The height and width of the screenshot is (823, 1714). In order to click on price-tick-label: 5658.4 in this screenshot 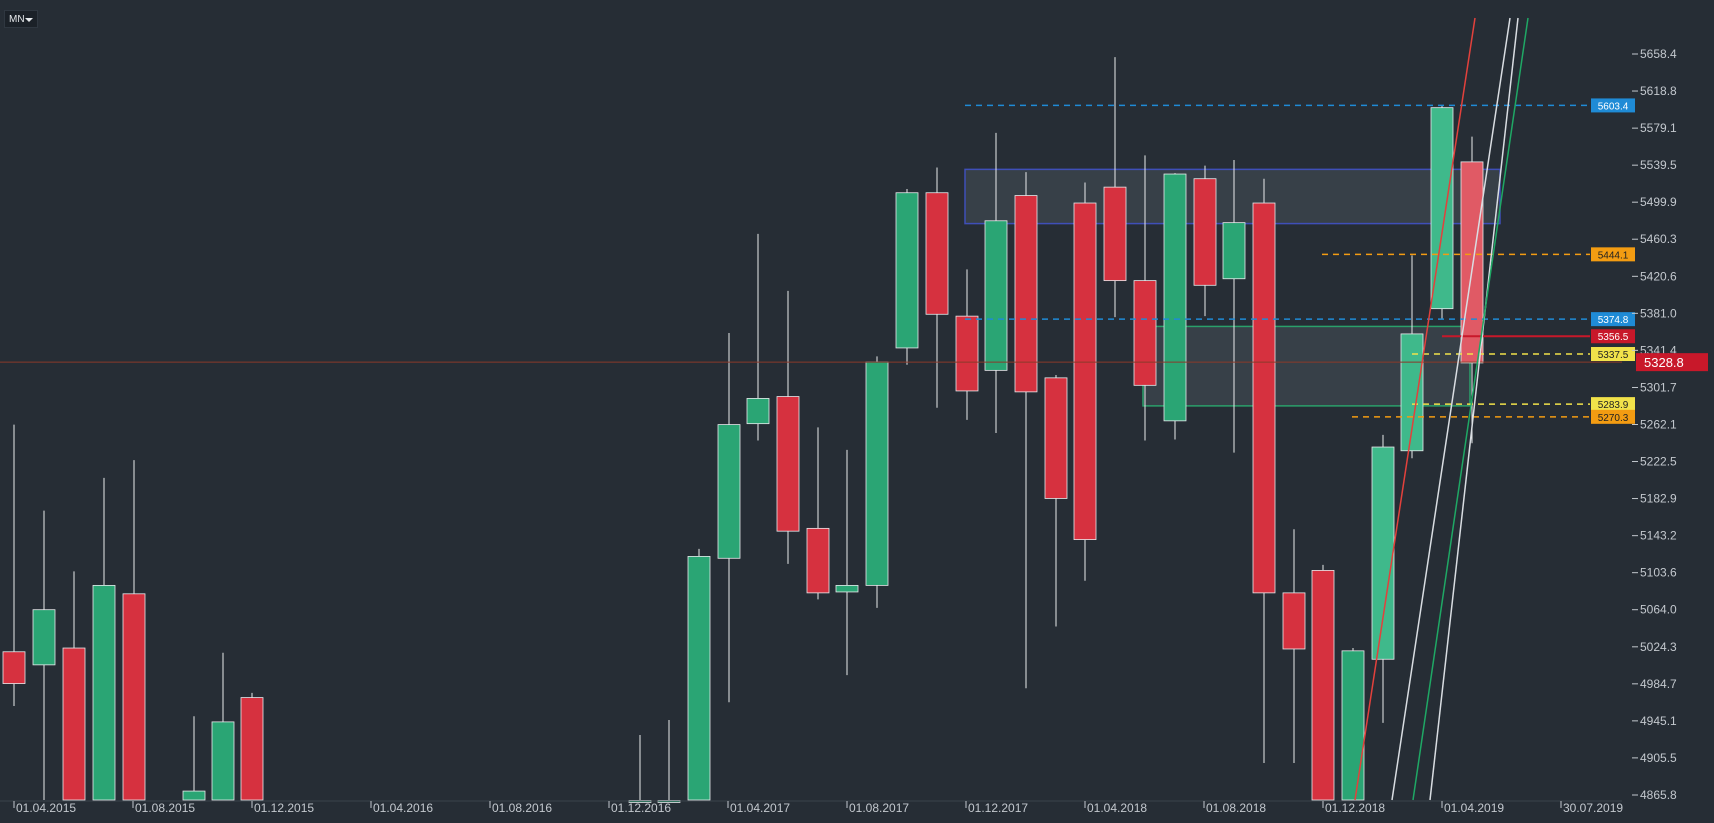, I will do `click(1658, 54)`.